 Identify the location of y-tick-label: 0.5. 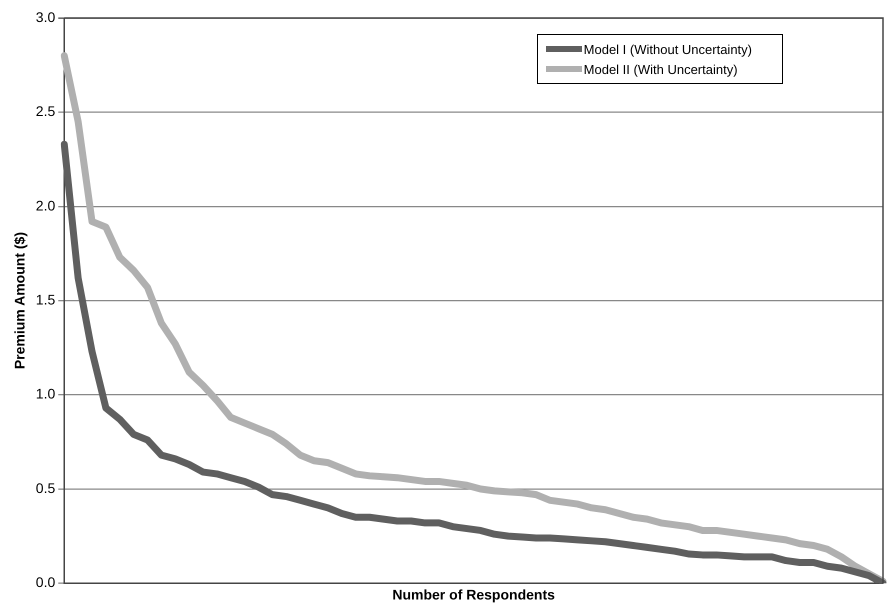
(46, 488).